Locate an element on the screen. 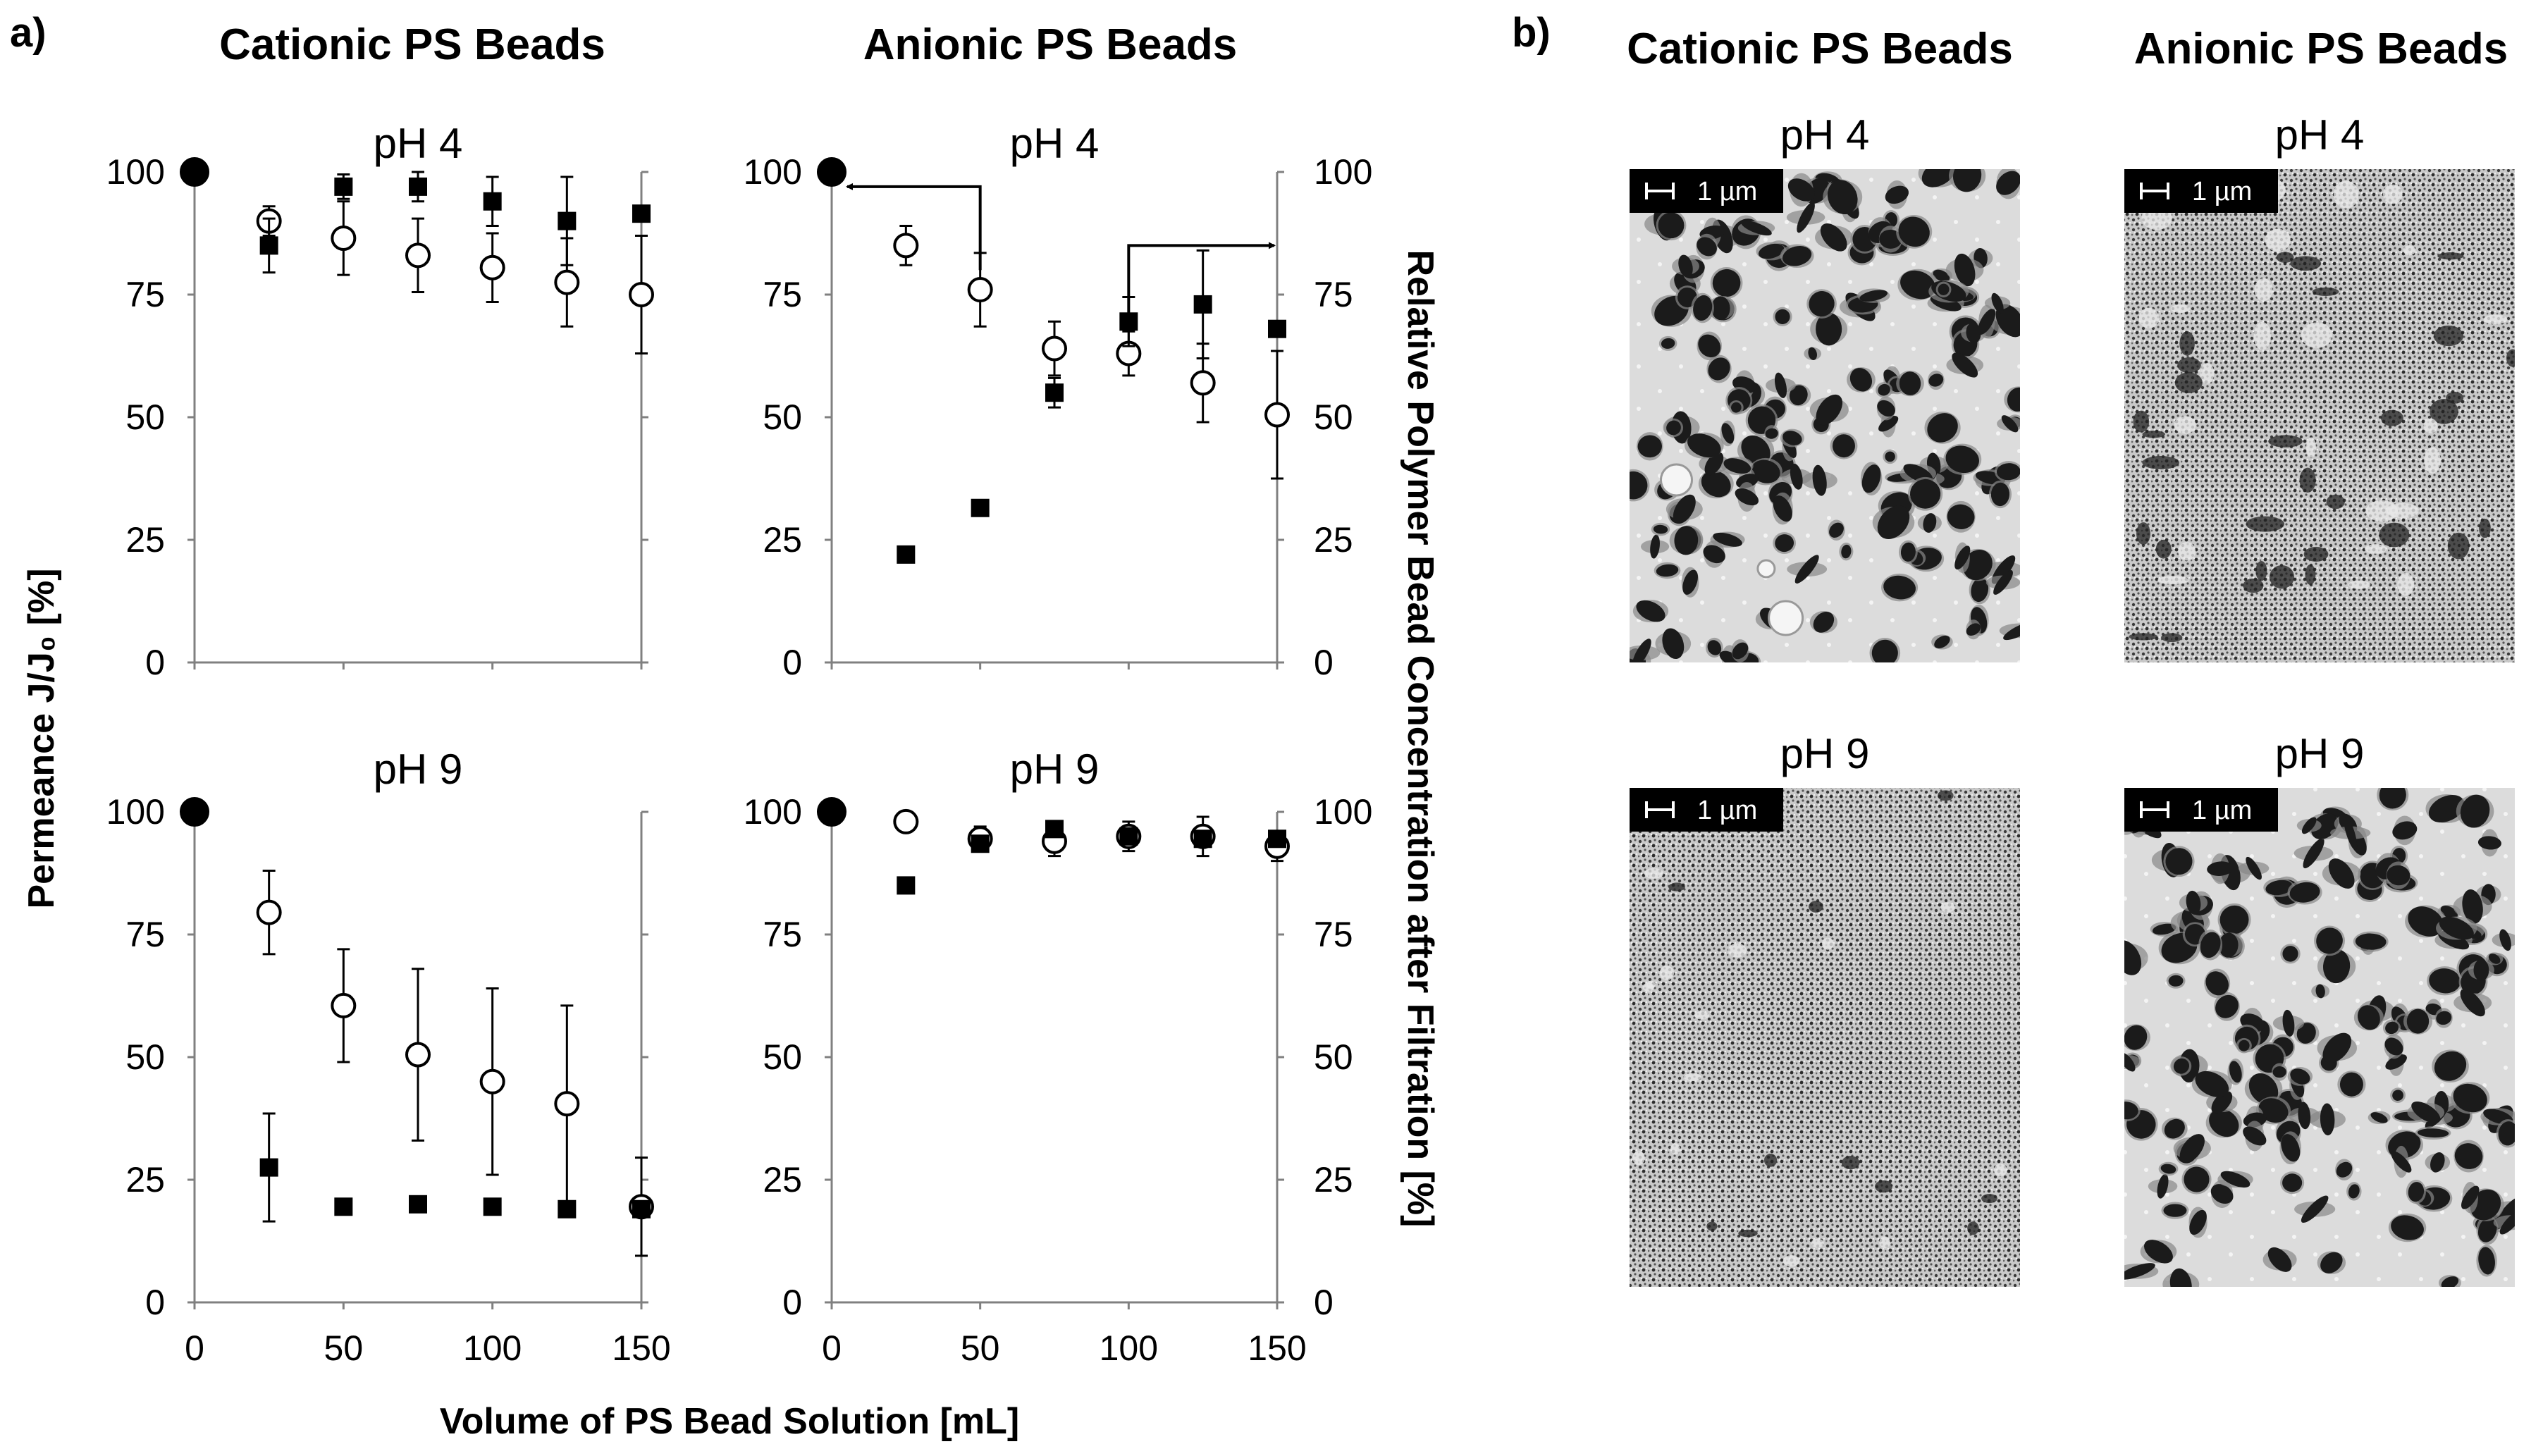  y-tick-label: 0 is located at coordinates (792, 663).